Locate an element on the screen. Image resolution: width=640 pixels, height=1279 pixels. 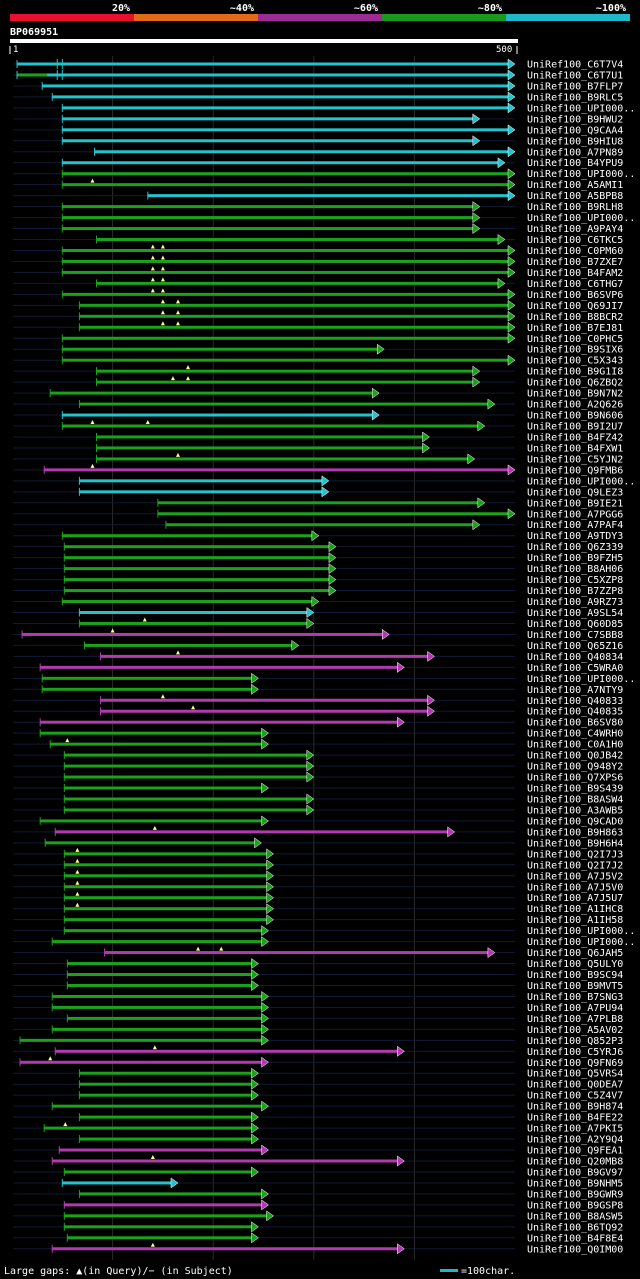
hit-label: UniRef100_B4F8E4 is located at coordinates (575, 1238).